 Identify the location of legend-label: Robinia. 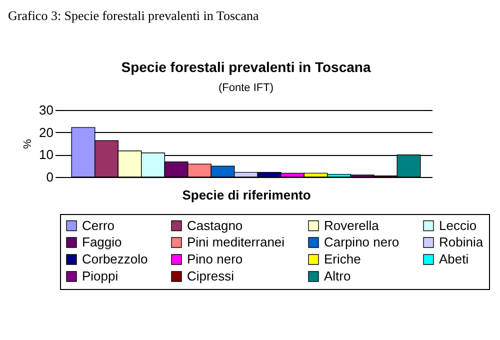
(461, 242).